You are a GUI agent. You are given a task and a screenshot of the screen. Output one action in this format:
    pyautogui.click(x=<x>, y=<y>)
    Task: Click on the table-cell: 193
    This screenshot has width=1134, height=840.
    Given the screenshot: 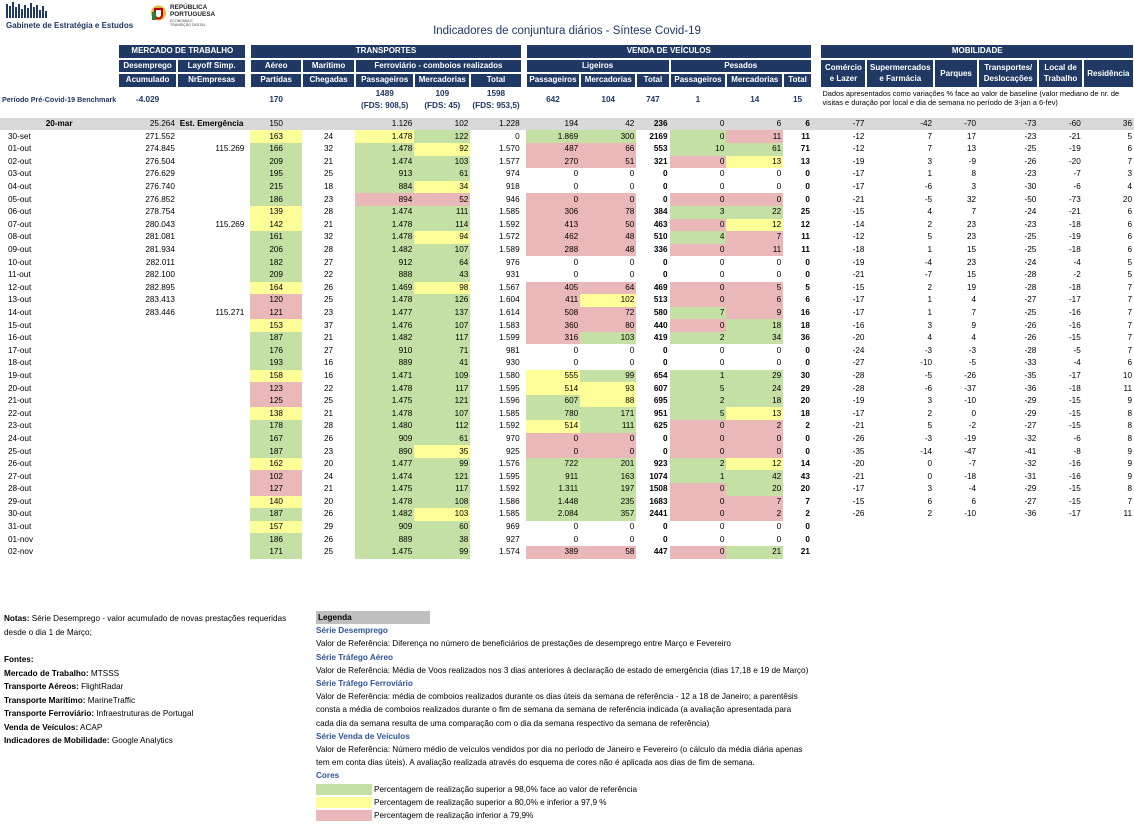 What is the action you would take?
    pyautogui.click(x=276, y=363)
    